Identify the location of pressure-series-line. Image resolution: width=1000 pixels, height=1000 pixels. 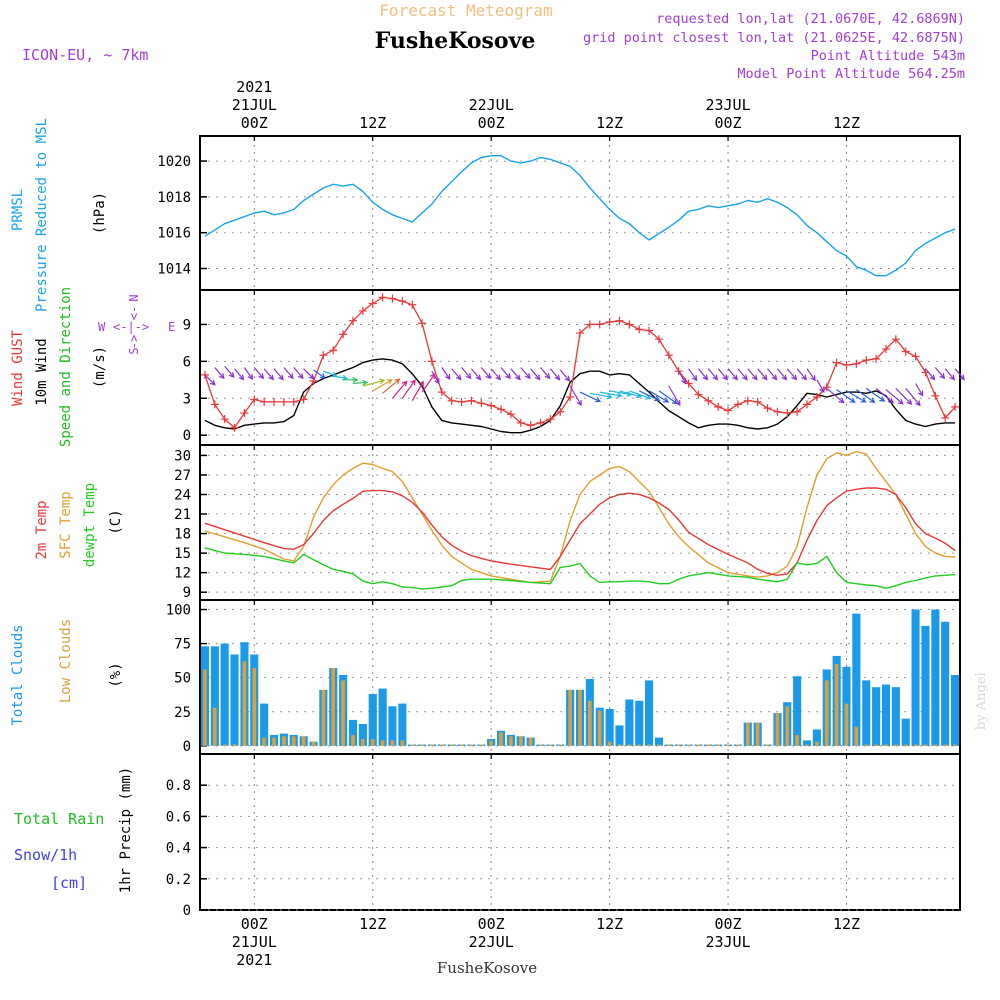
(580, 215).